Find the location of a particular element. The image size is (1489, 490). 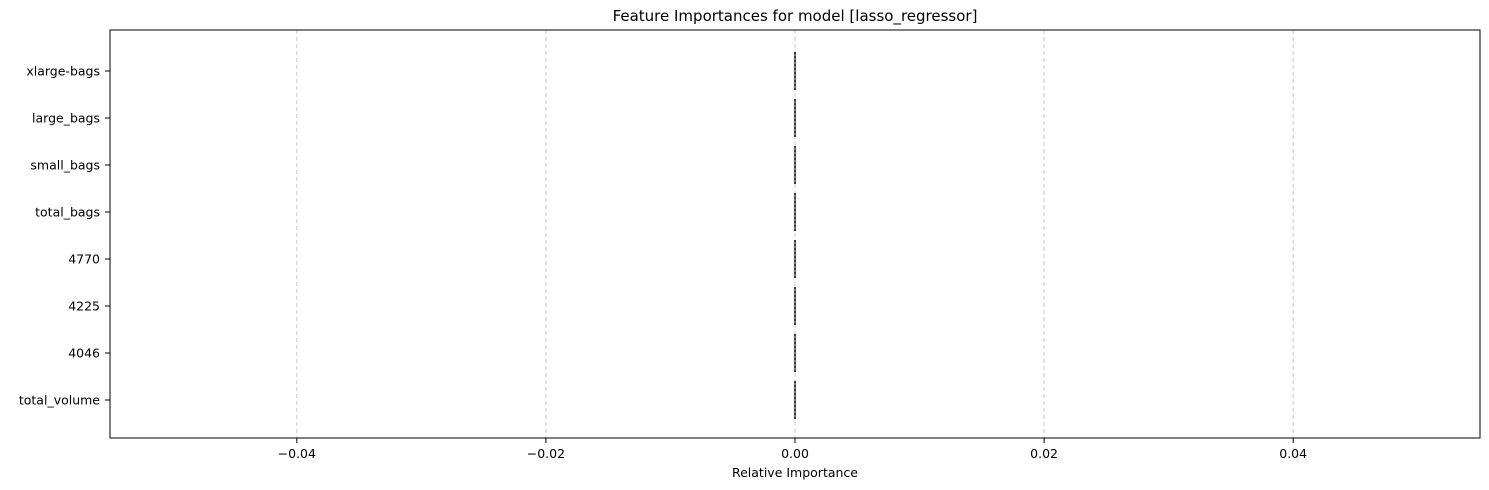

x-axis-label: Relative Importance is located at coordinates (795, 472).